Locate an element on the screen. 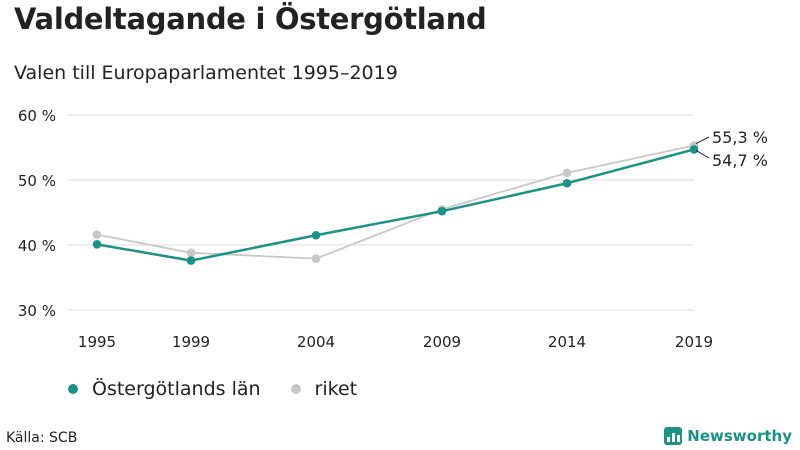  chart-subtitle: Valen till Europaparlamentet 1995–2019 is located at coordinates (206, 73).